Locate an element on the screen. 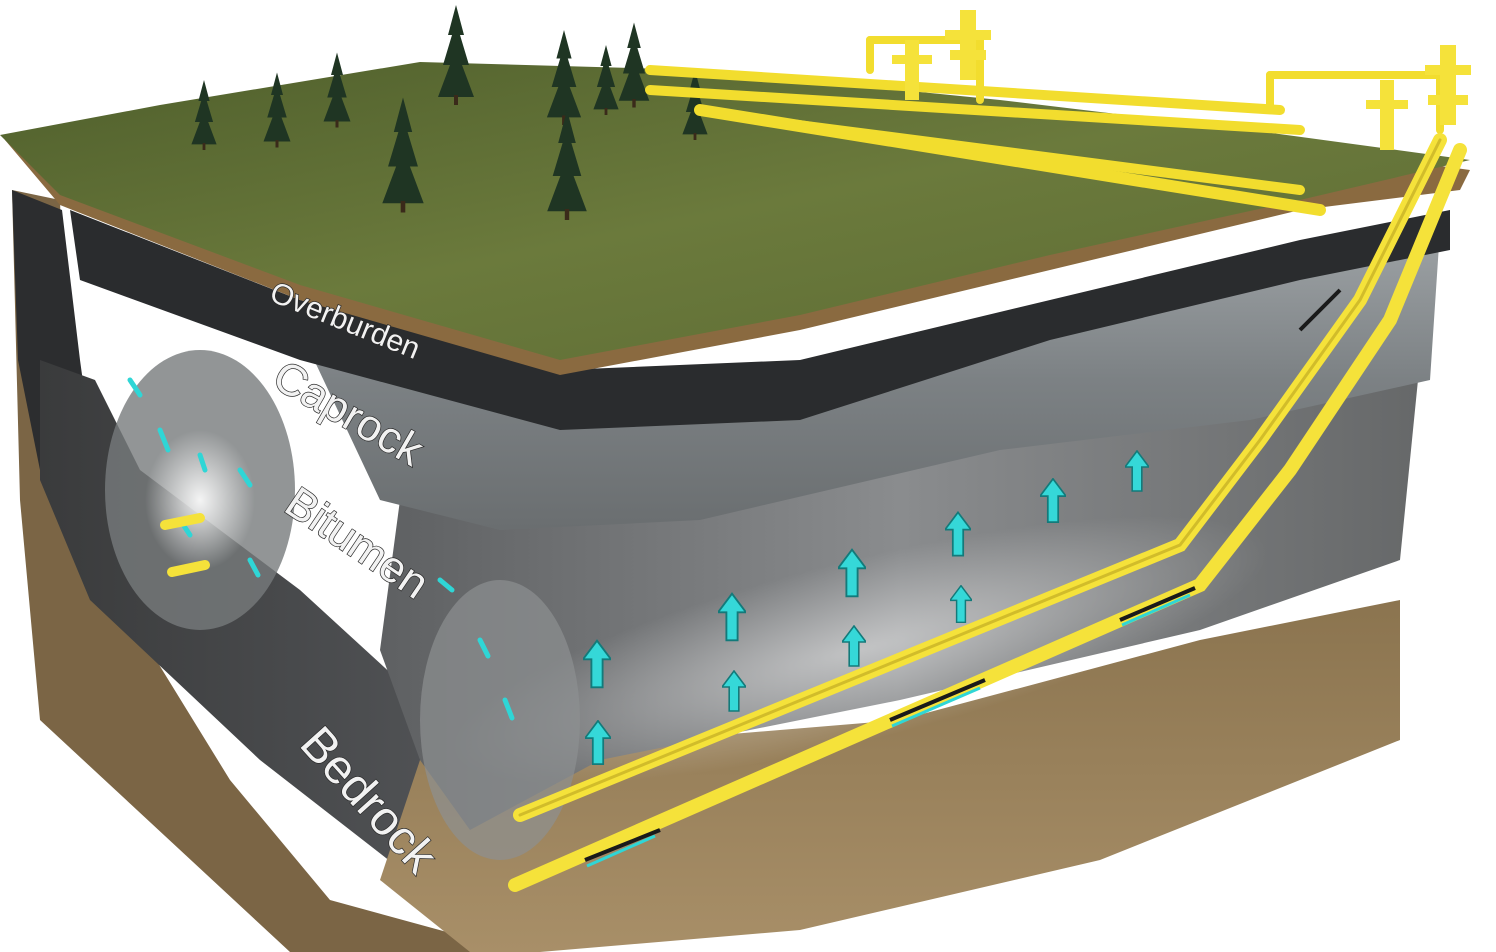 This screenshot has width=1496, height=952. wellhead-icon-group is located at coordinates (1181, 80).